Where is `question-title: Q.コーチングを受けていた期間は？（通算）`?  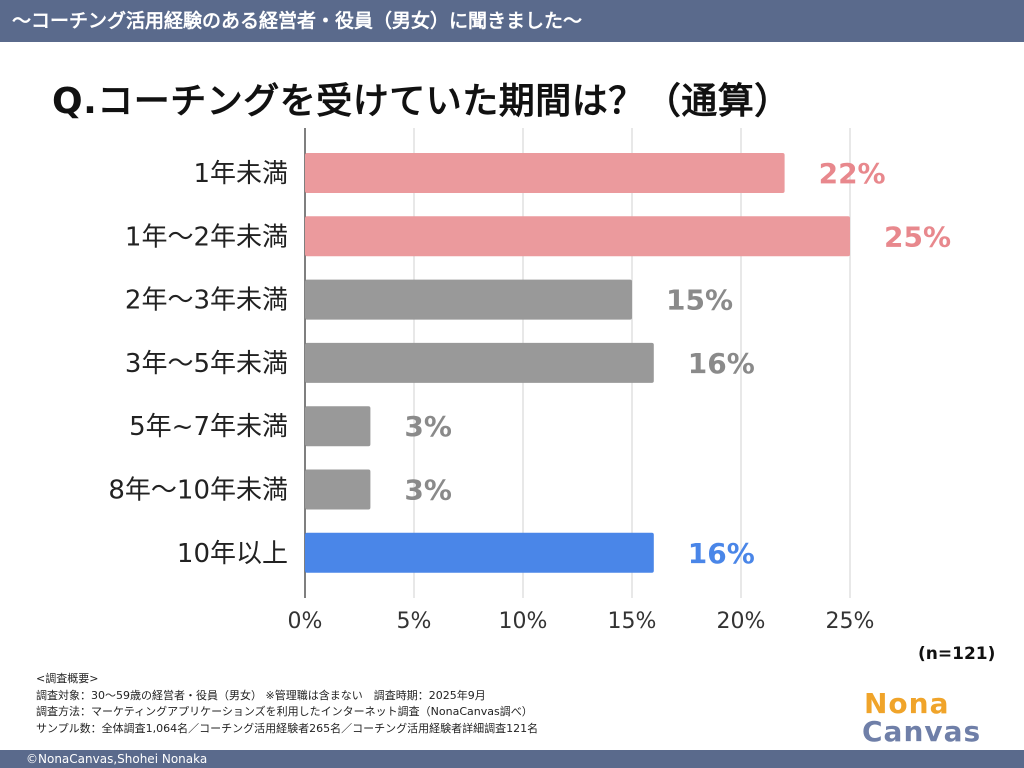
question-title: Q.コーチングを受けていた期間は？（通算） is located at coordinates (421, 101).